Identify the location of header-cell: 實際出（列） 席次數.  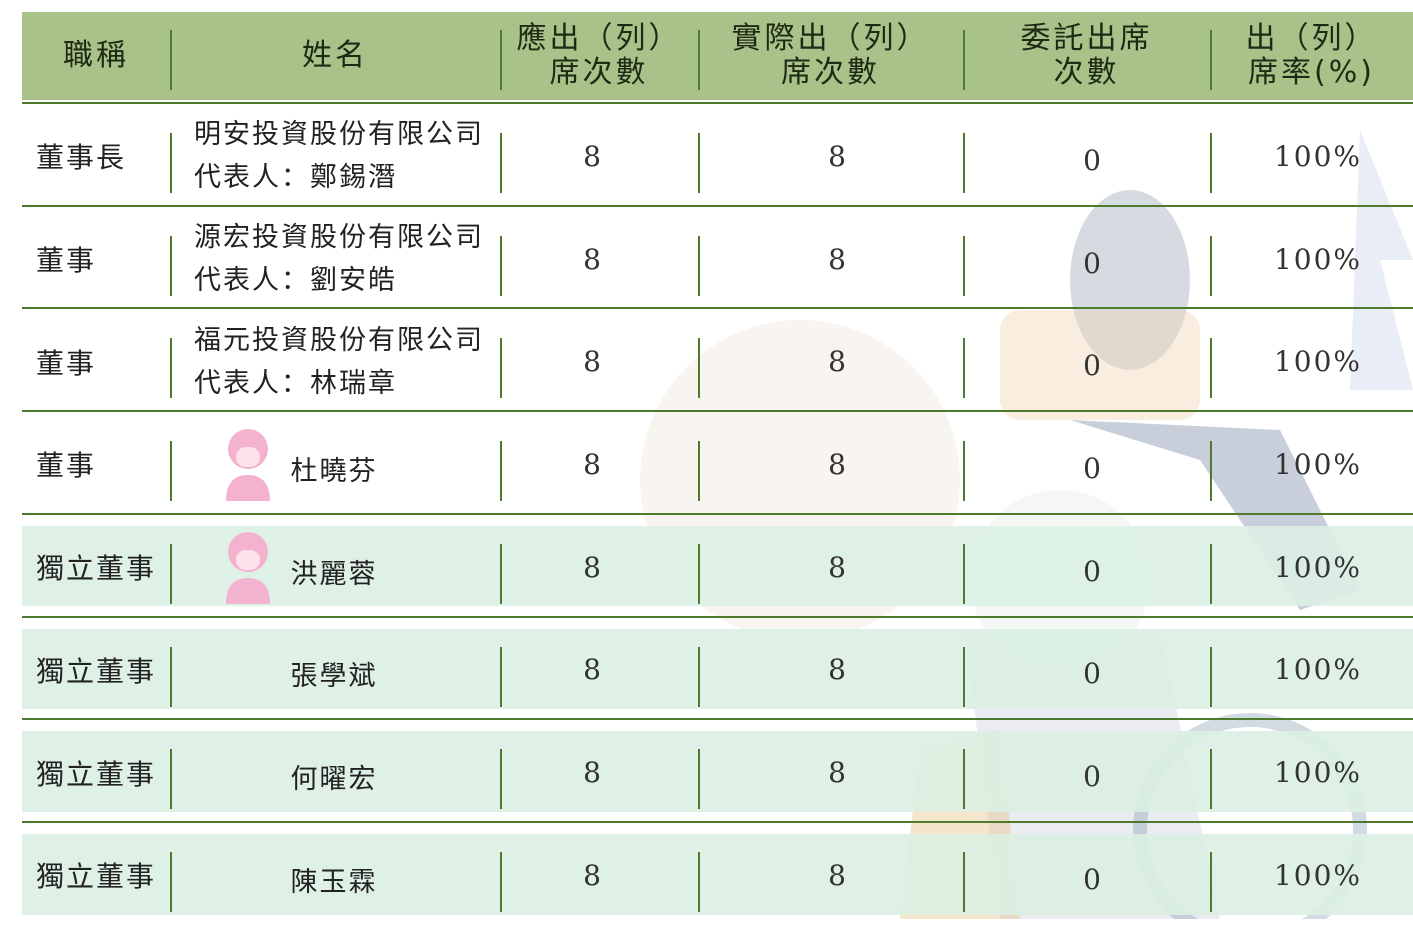
(830, 56).